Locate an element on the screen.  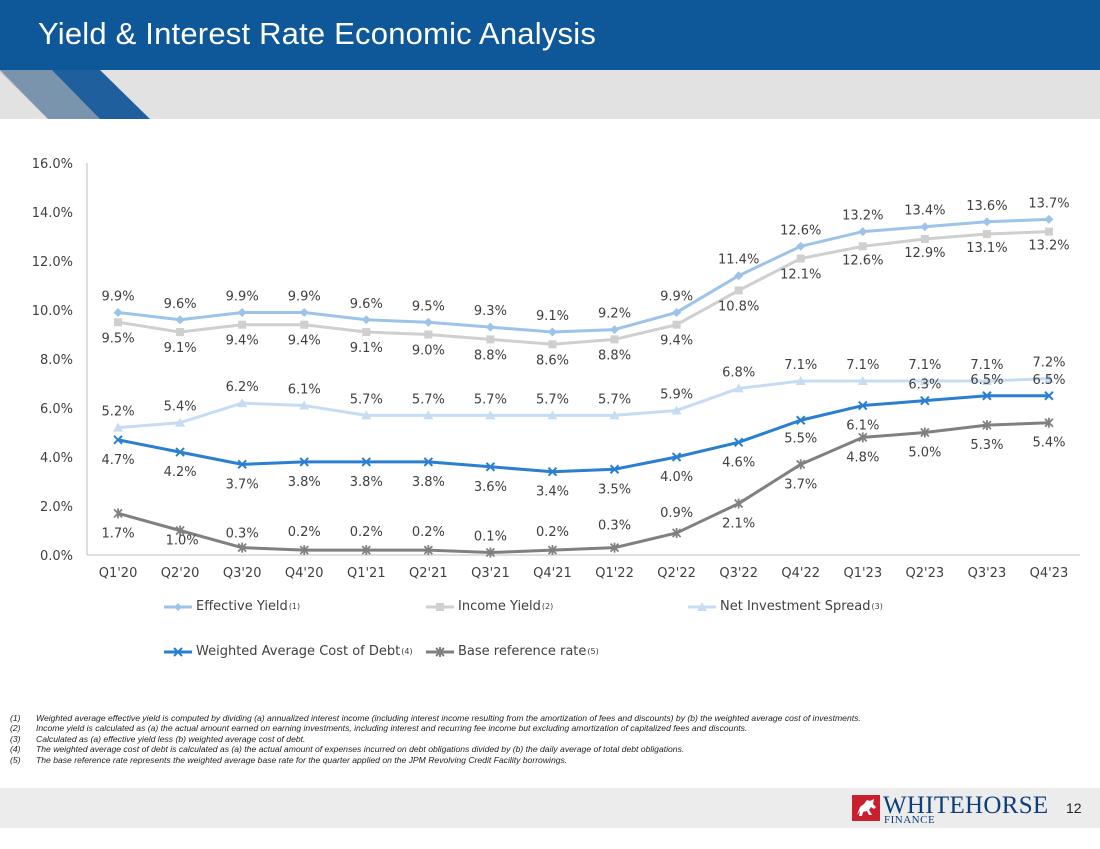
data-label-income: 13.2% is located at coordinates (1048, 246).